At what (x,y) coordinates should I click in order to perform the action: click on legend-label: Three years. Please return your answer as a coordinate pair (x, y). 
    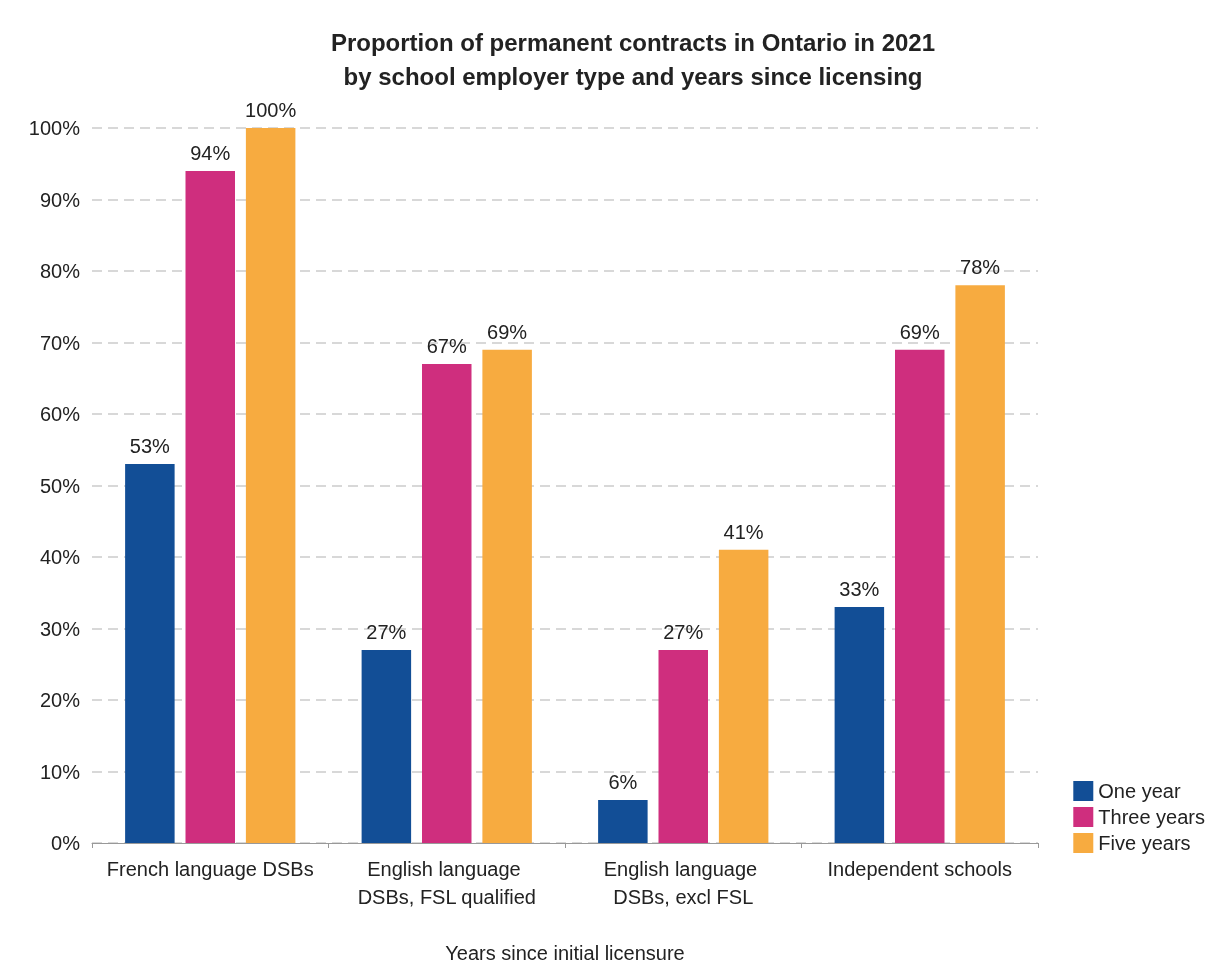
    Looking at the image, I should click on (1152, 817).